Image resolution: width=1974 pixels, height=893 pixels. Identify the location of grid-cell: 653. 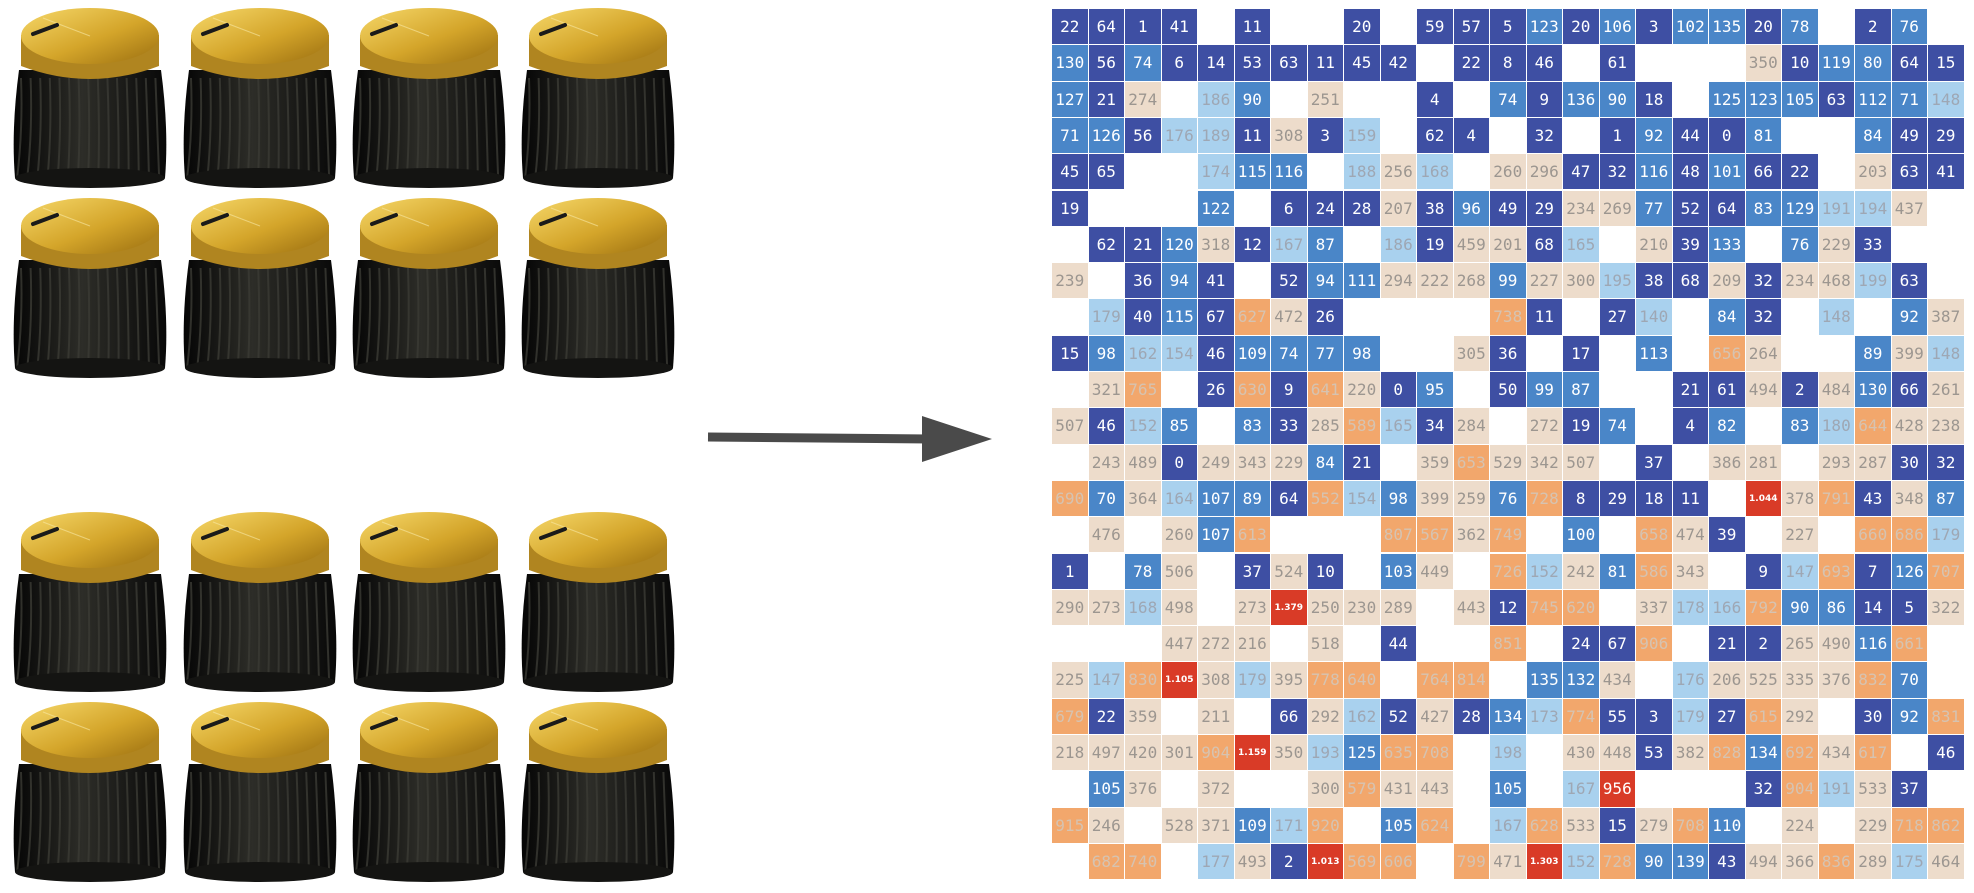
(1471, 462).